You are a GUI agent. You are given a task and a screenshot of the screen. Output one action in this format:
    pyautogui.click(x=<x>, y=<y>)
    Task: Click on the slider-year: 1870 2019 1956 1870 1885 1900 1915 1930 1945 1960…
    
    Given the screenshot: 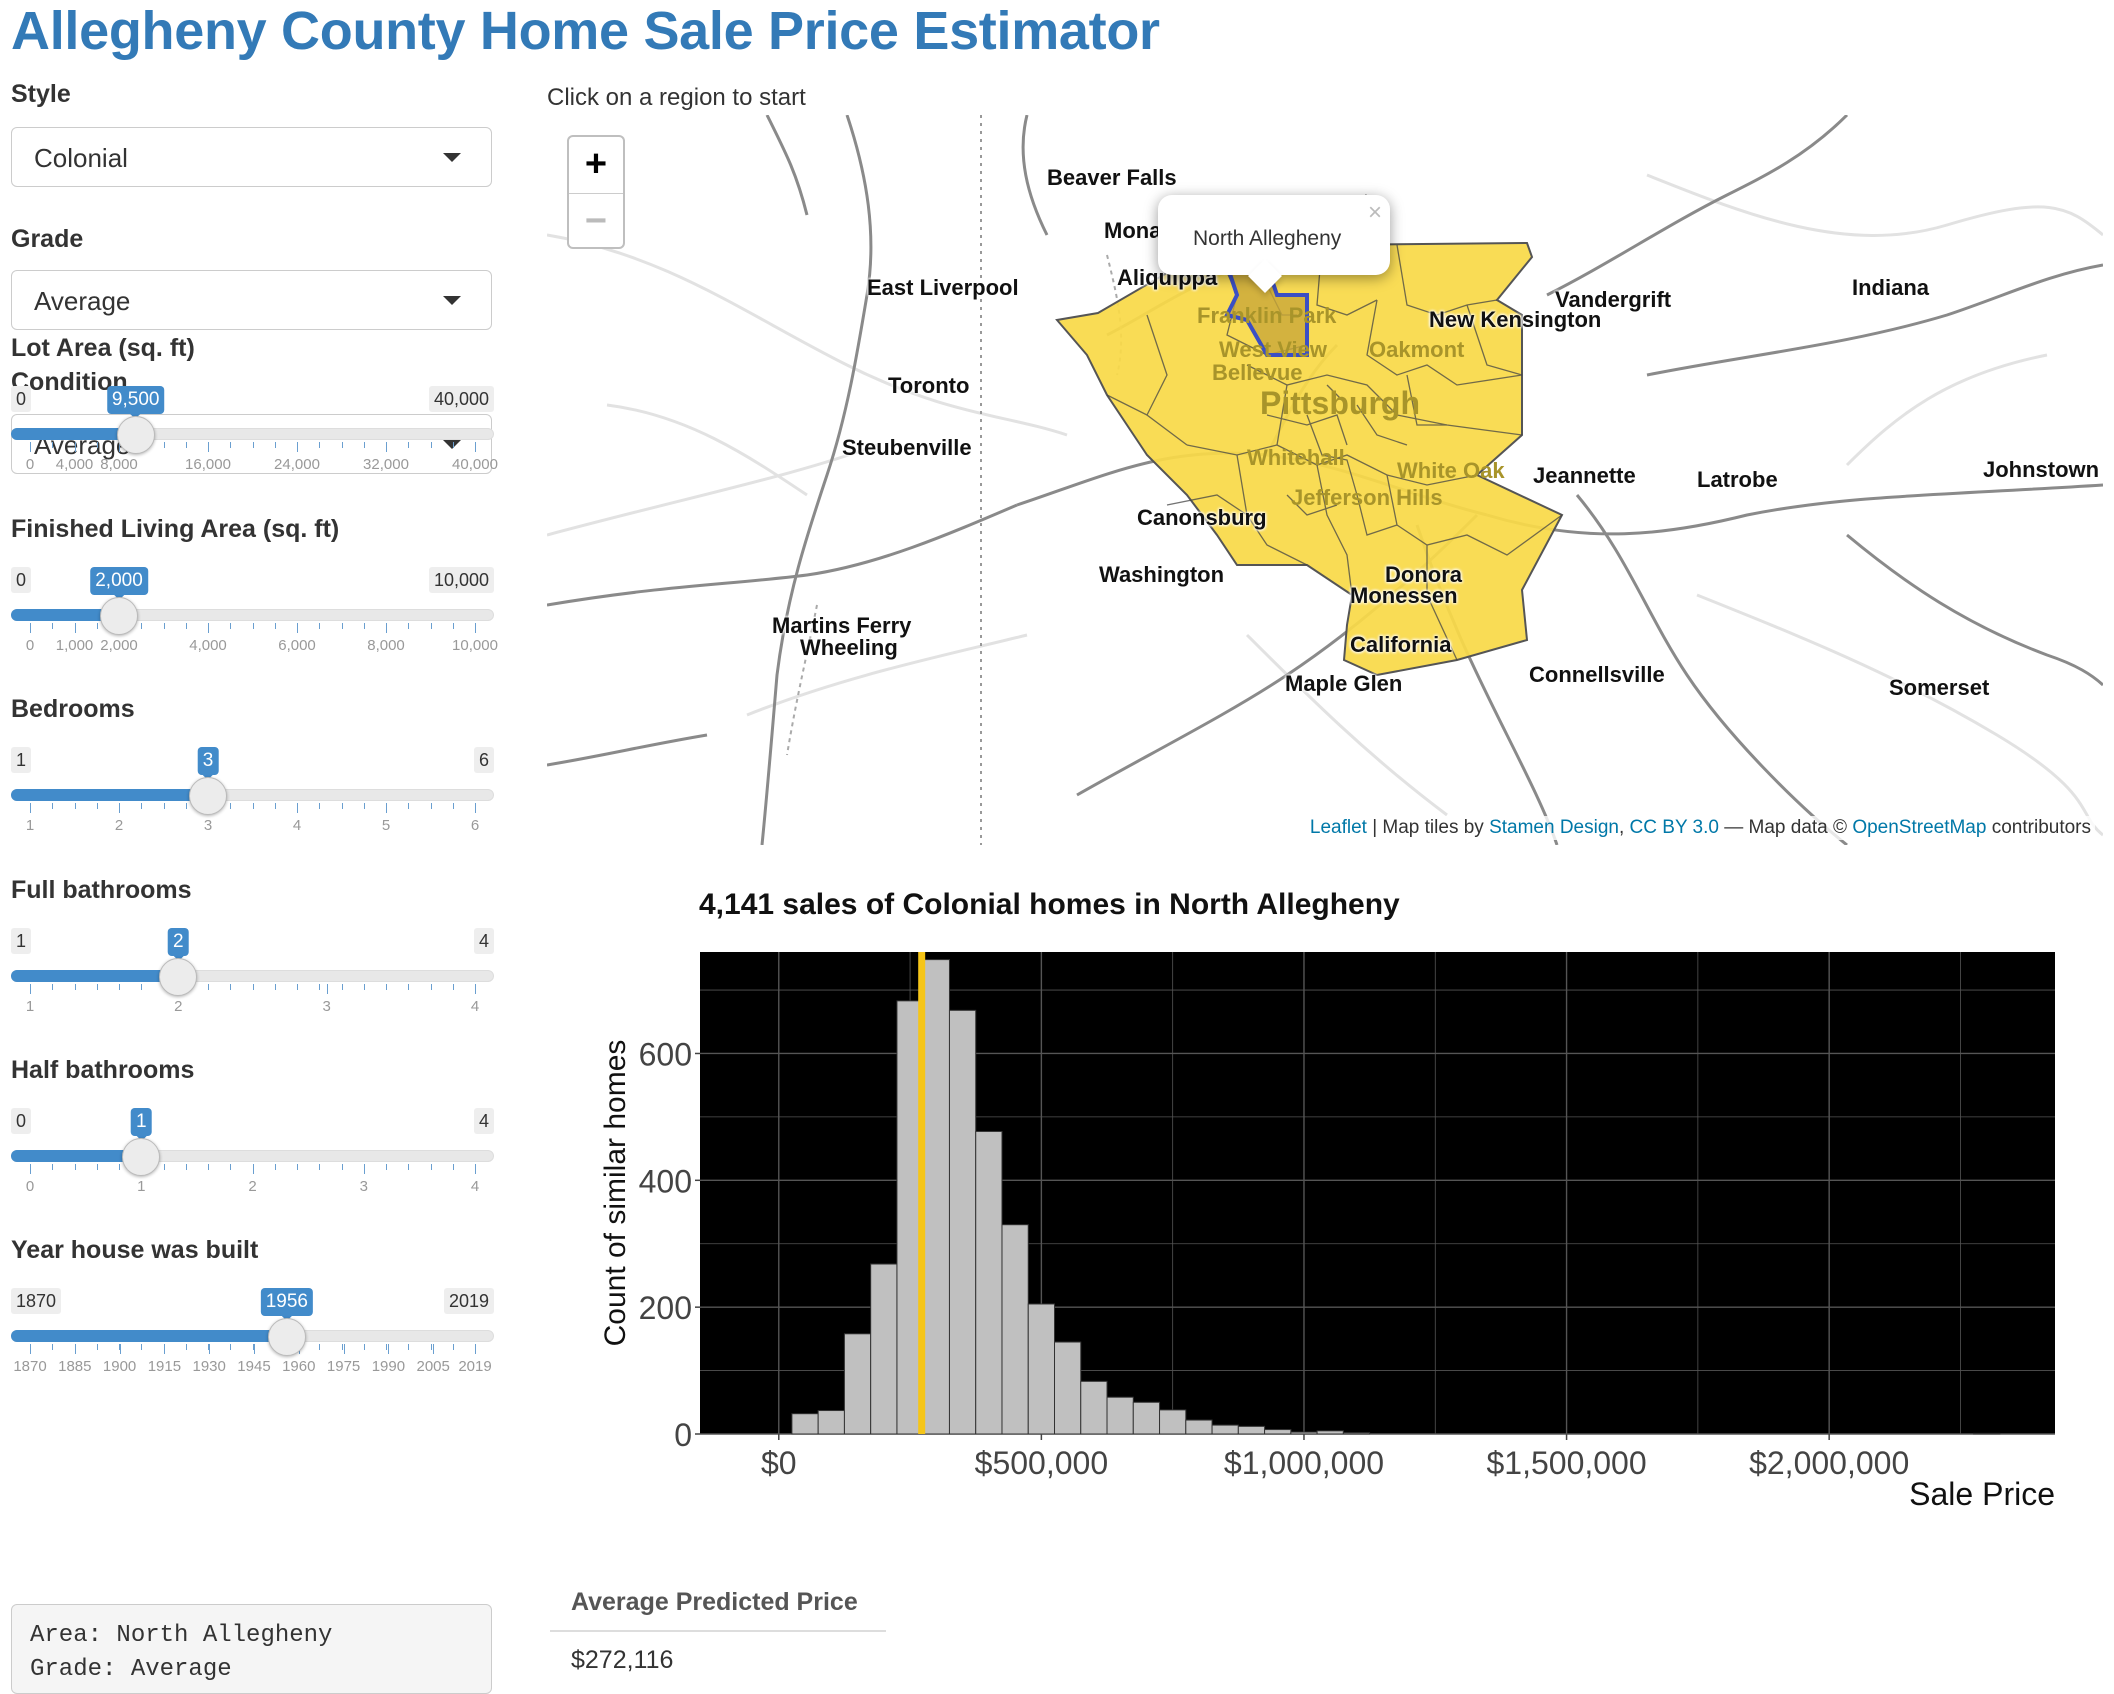 What is the action you would take?
    pyautogui.click(x=252, y=1338)
    